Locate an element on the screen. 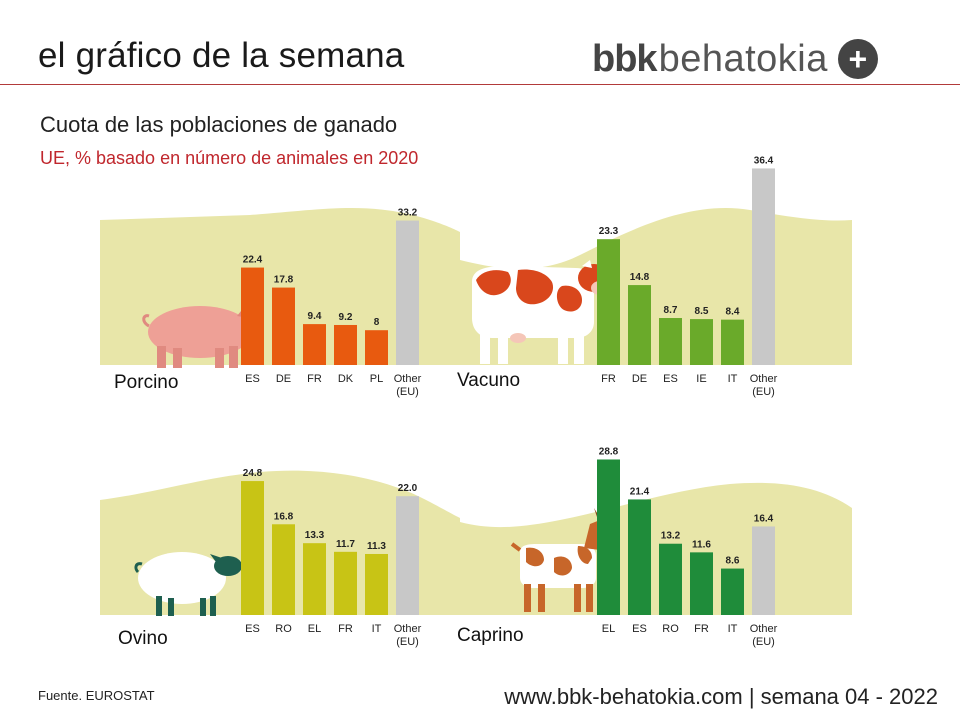  value-label: 14.8 is located at coordinates (640, 277).